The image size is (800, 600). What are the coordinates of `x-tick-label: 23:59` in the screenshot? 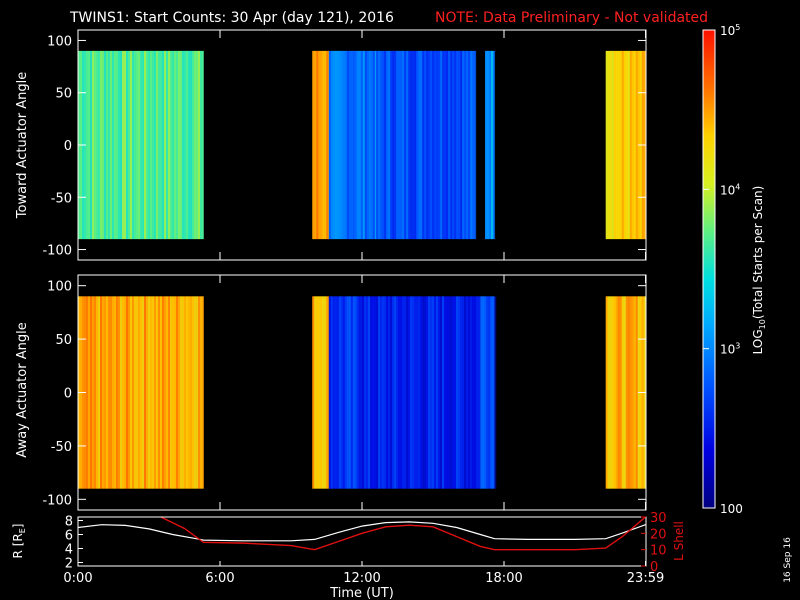 It's located at (645, 578).